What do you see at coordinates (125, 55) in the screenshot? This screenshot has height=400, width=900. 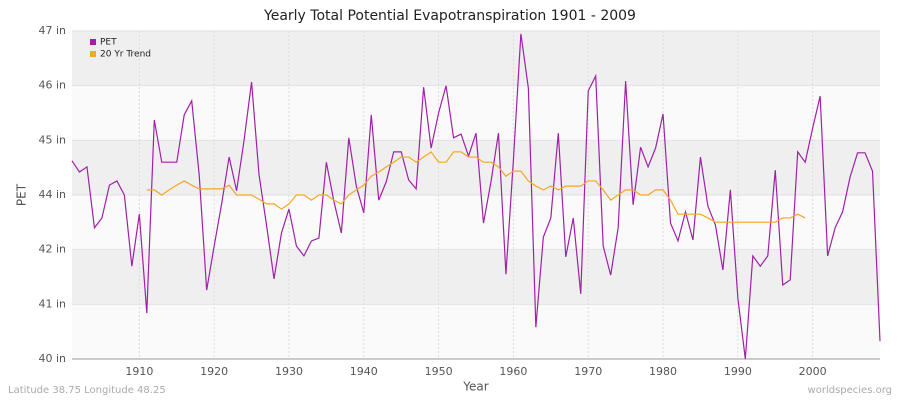 I see `legend-label: 20 Yr Trend` at bounding box center [125, 55].